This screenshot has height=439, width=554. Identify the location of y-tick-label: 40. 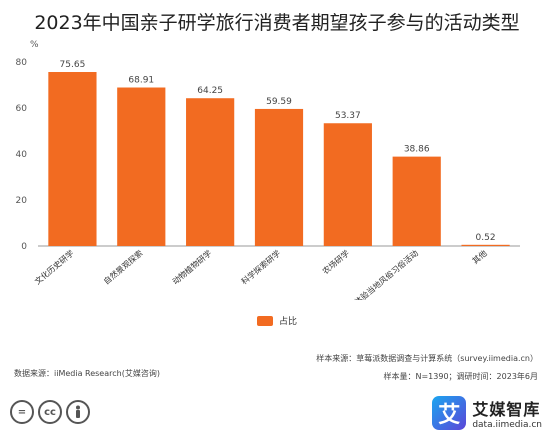
(22, 155).